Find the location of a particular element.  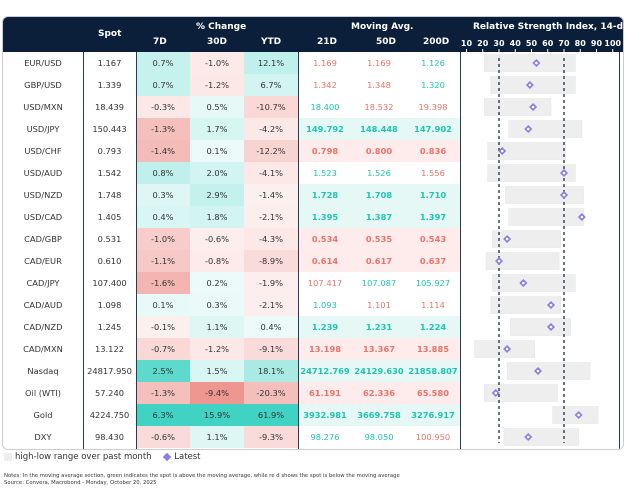

table-row: USD/AUD 1.542 0.8% 2.0% -4.1% 1.523 1.526 1.556 is located at coordinates (313, 173).